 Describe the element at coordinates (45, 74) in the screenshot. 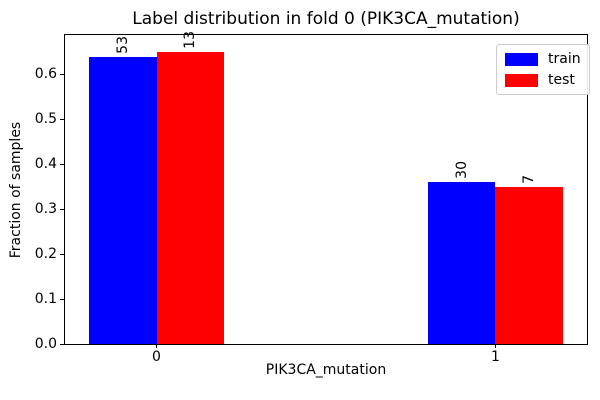

I see `y-tick-label: 0.6` at that location.